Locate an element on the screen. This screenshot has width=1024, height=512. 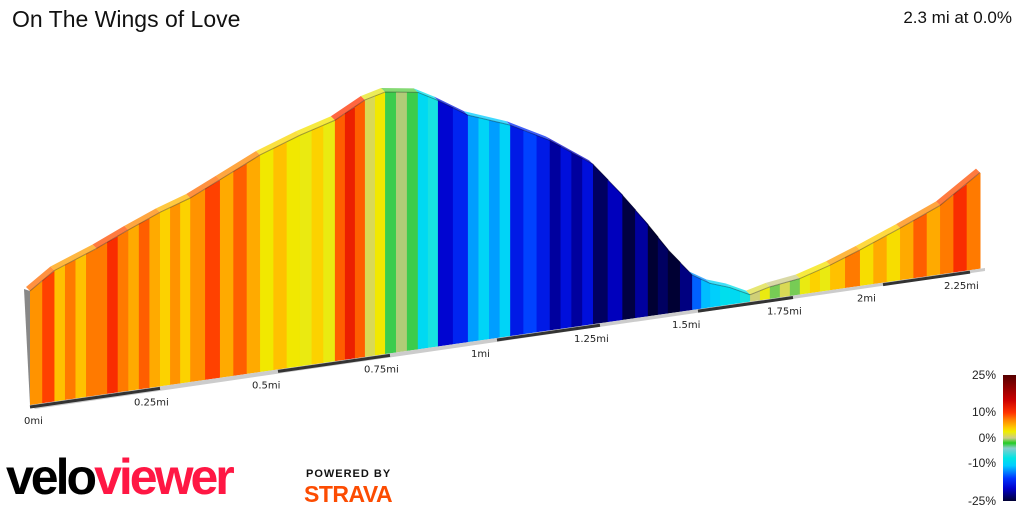
legend-label-minus25: -25% is located at coordinates (981, 501).